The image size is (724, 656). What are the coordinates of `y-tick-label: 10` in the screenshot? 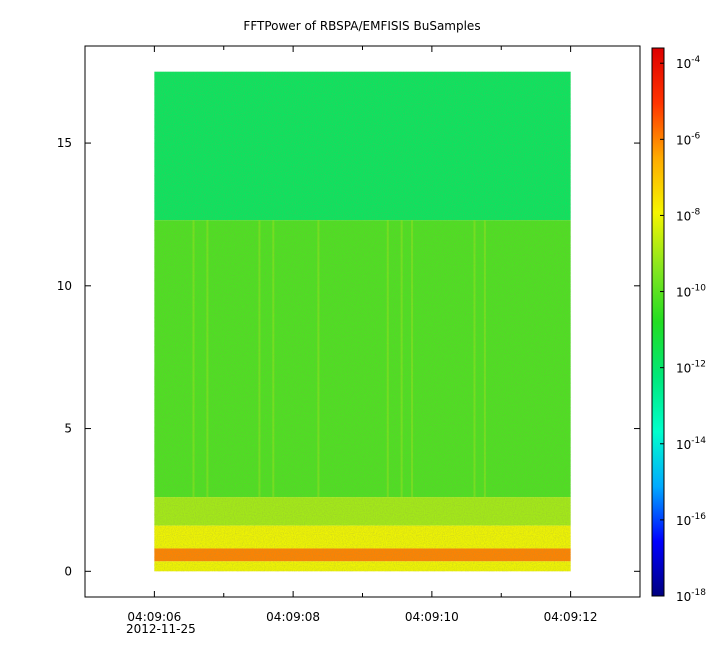 It's located at (64, 286).